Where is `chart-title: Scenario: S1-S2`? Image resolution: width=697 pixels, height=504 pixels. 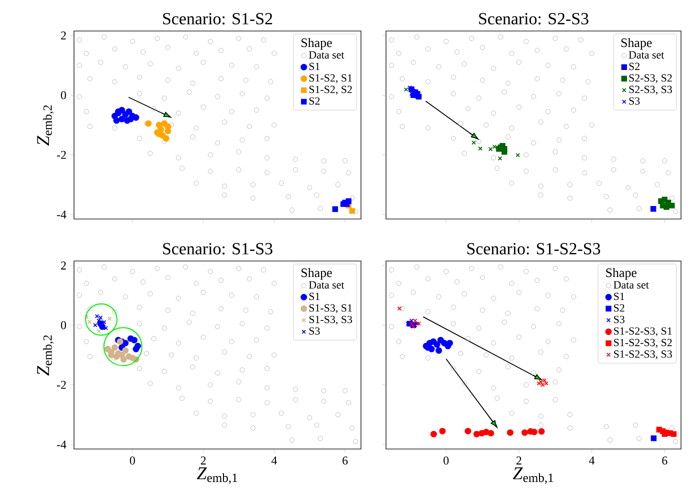
chart-title: Scenario: S1-S2 is located at coordinates (217, 18).